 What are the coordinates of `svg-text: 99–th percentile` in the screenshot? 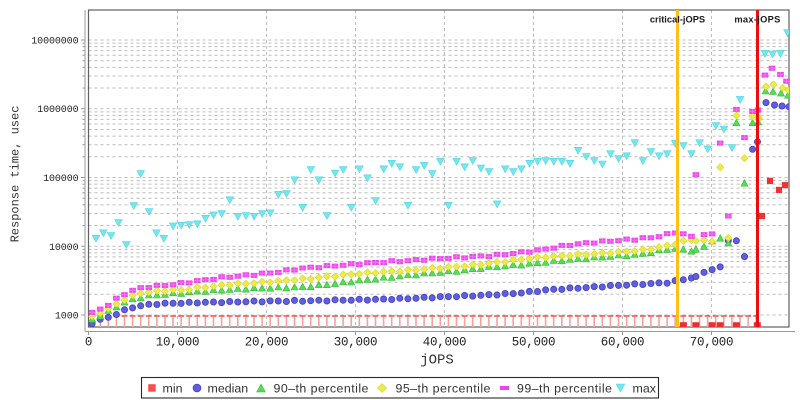 It's located at (564, 388).